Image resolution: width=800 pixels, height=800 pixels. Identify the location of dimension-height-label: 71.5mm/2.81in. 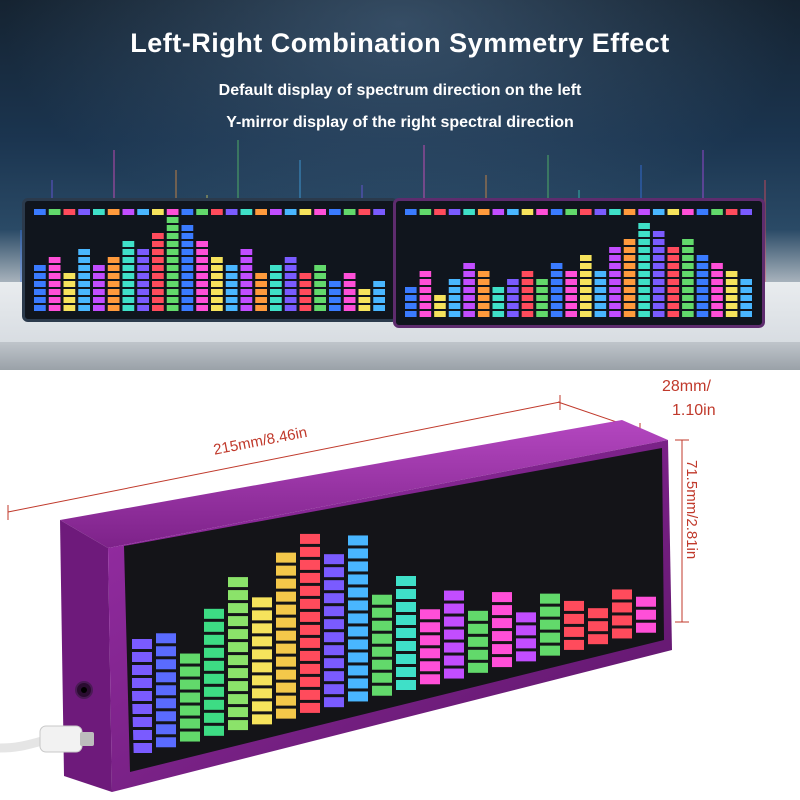
(691, 510).